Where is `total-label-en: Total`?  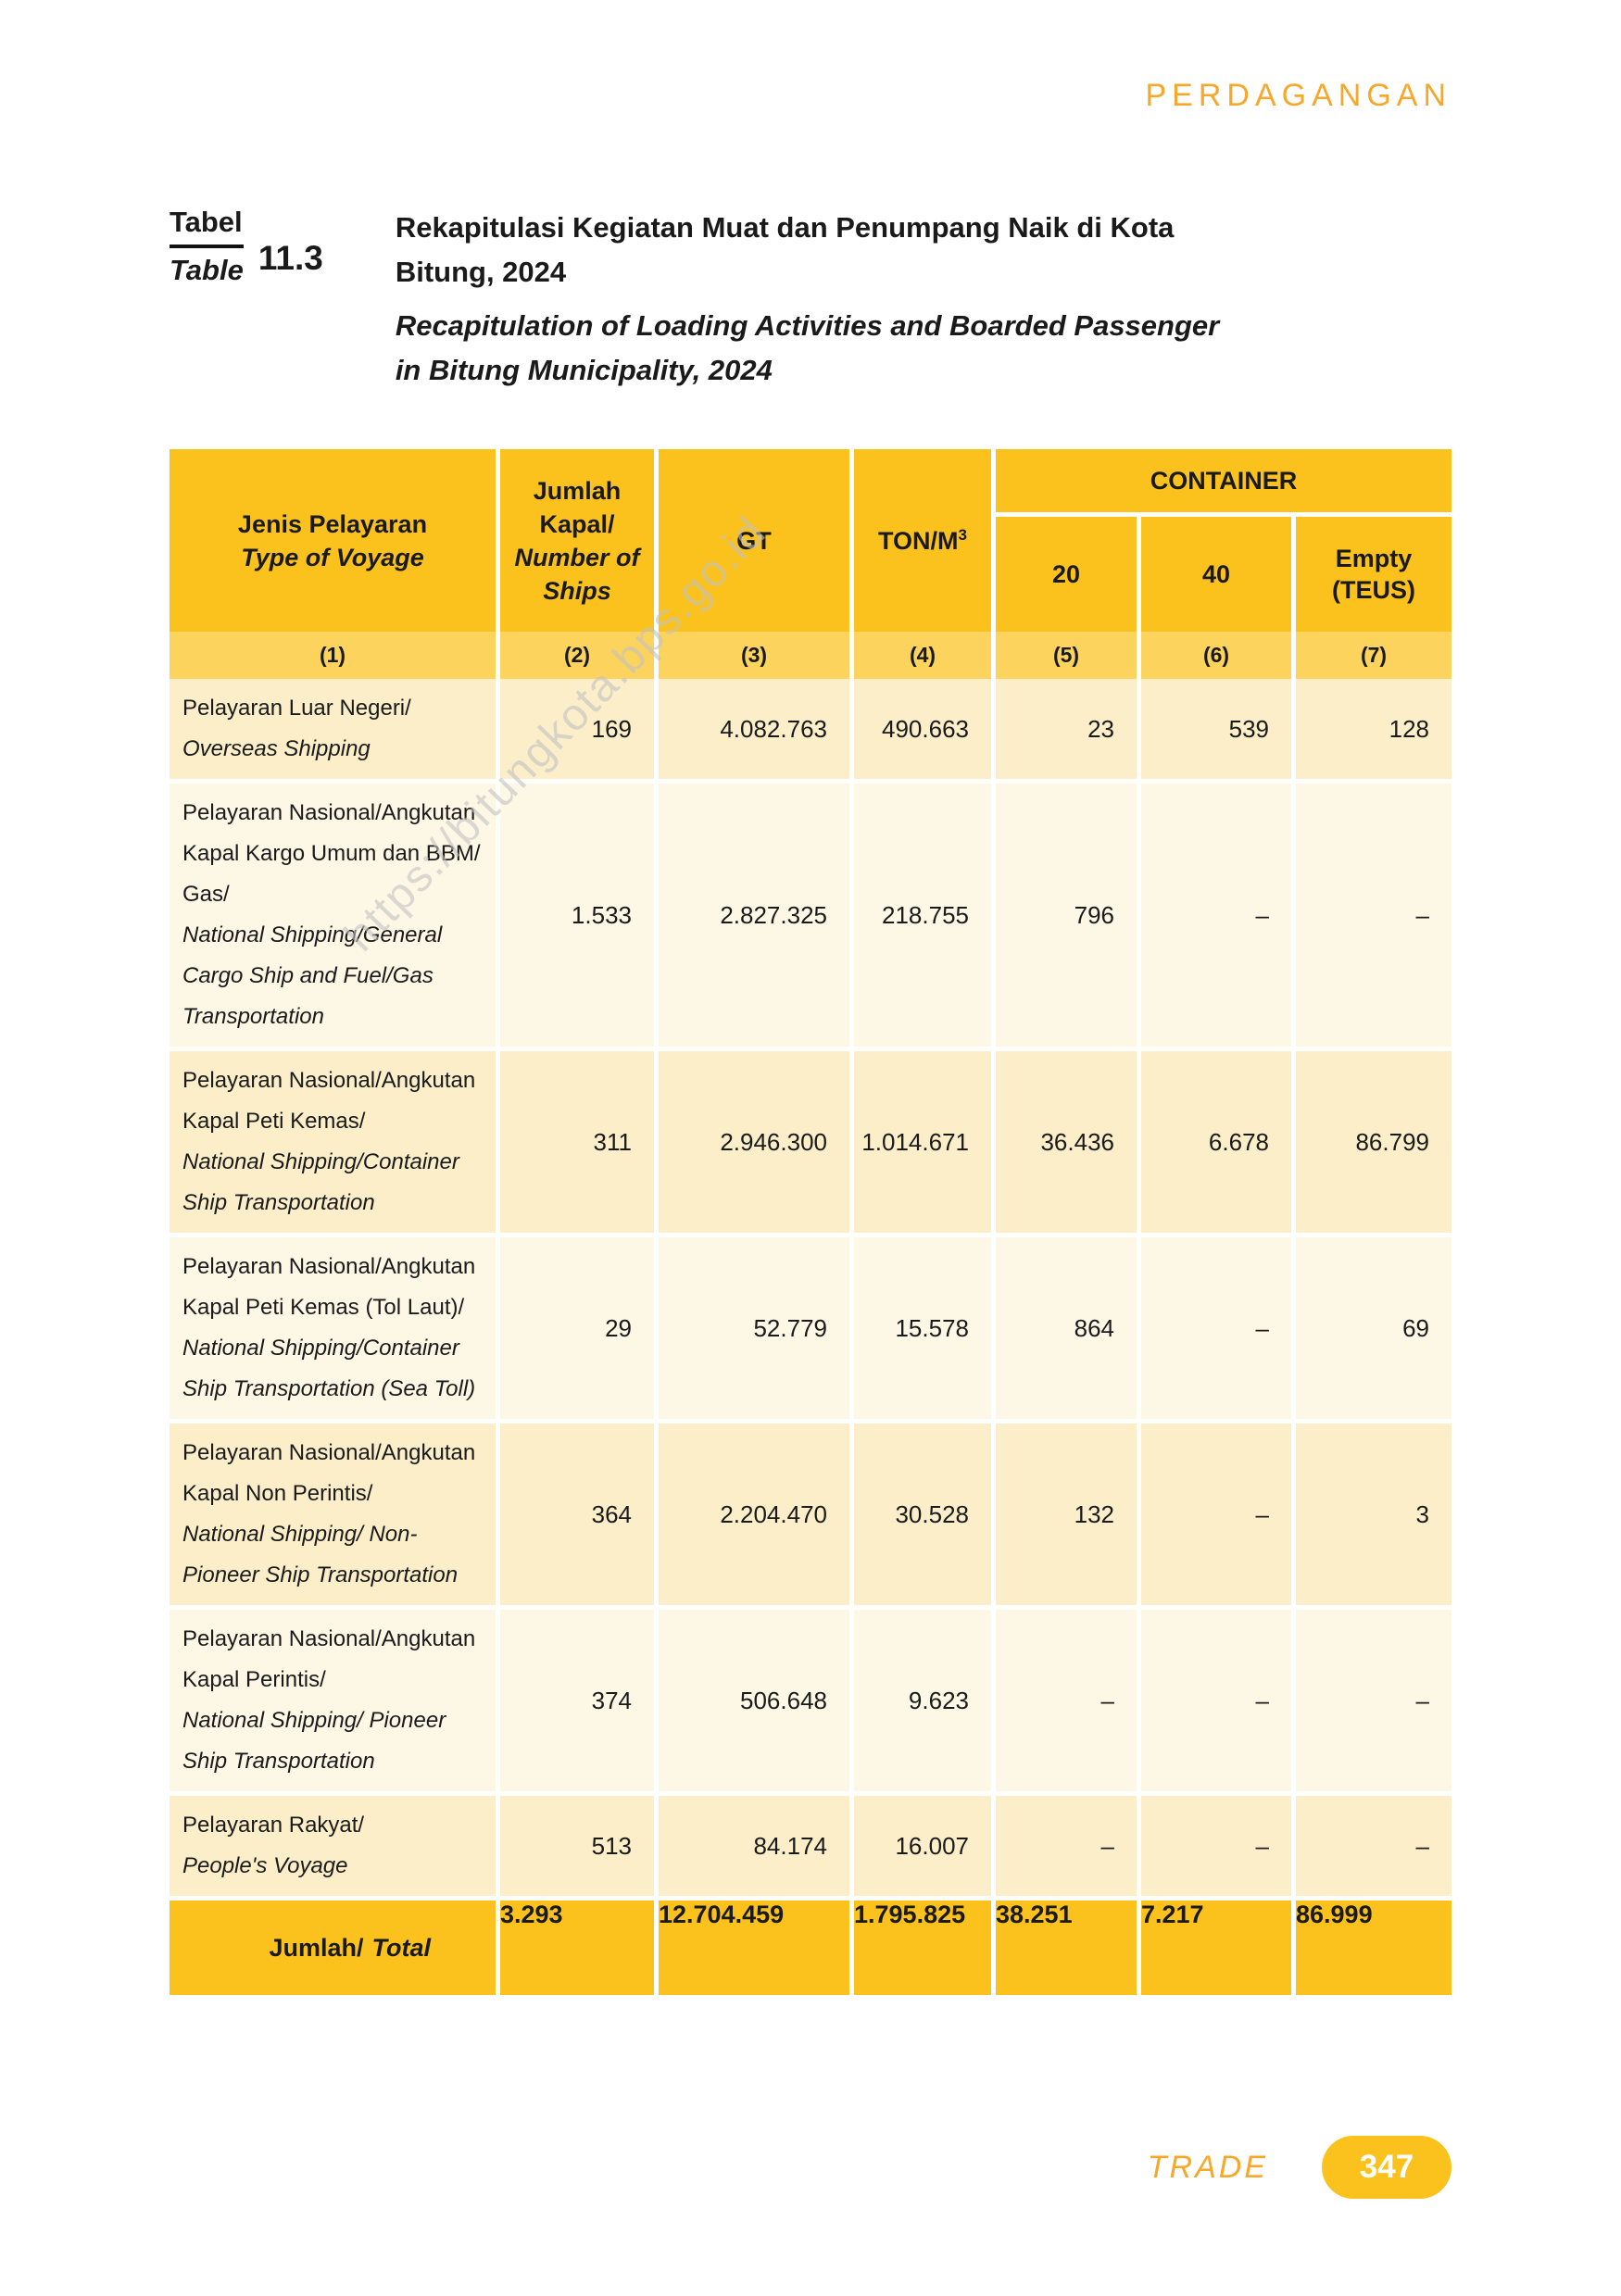 total-label-en: Total is located at coordinates (401, 1947).